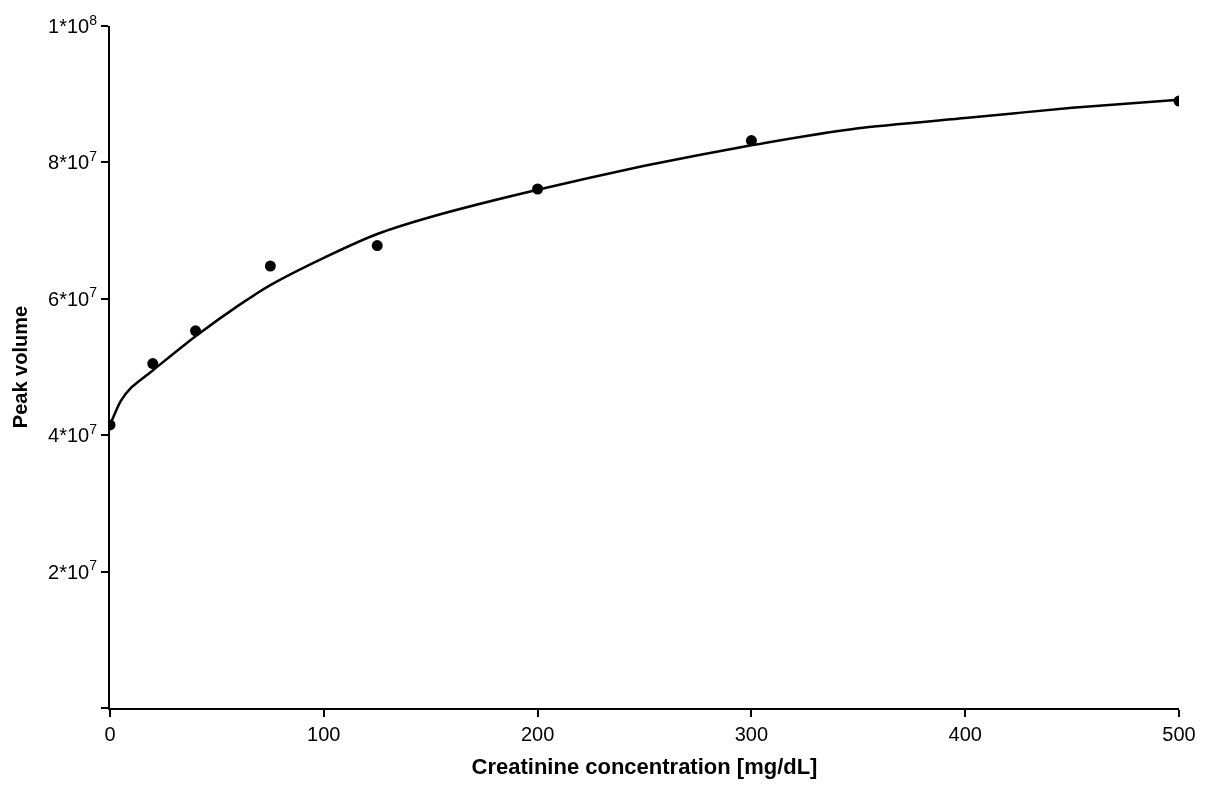  What do you see at coordinates (537, 734) in the screenshot?
I see `x-tick-label: 200` at bounding box center [537, 734].